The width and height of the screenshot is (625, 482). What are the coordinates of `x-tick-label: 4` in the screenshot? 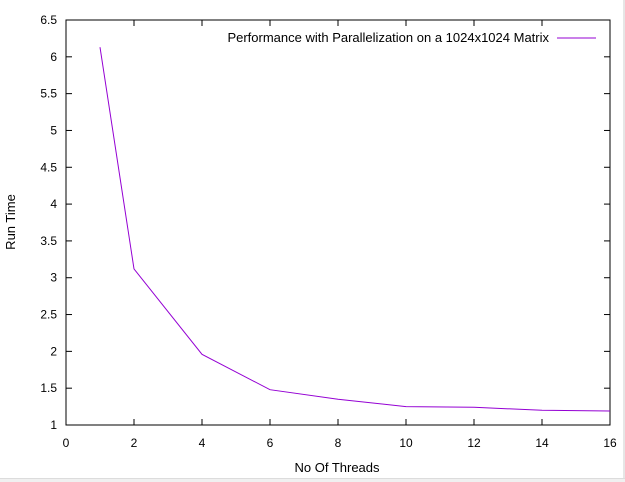 It's located at (202, 443).